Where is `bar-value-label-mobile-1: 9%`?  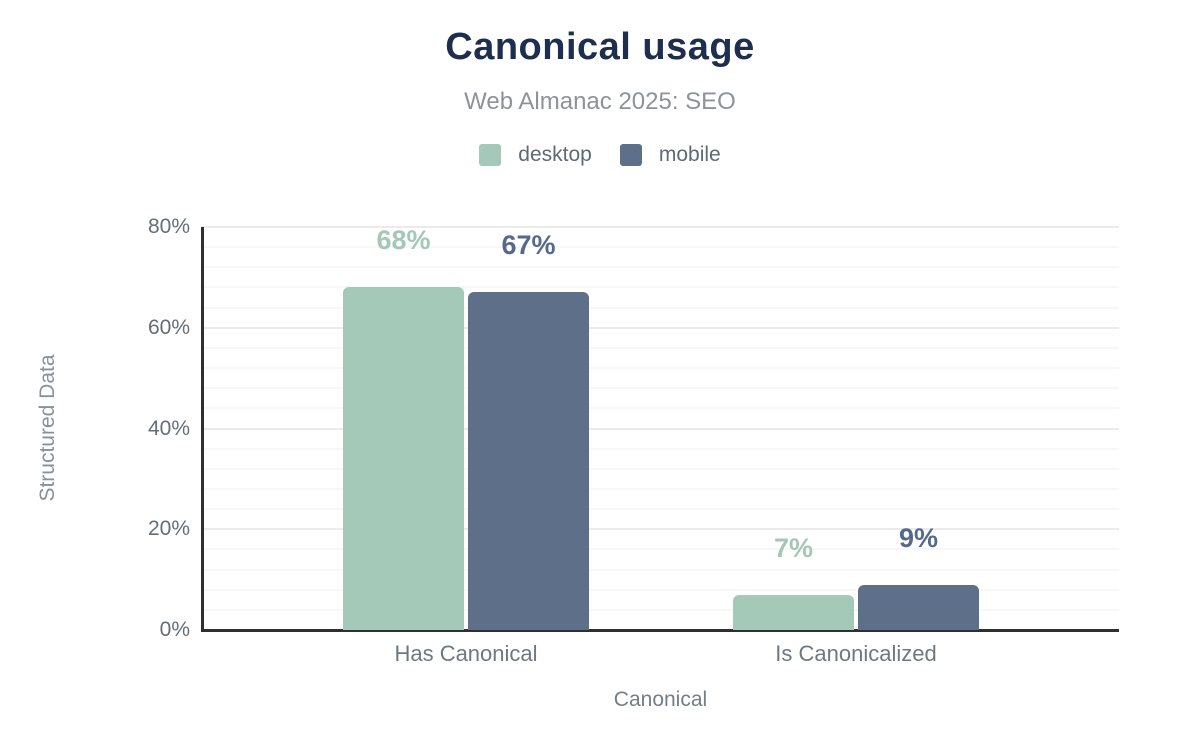 bar-value-label-mobile-1: 9% is located at coordinates (918, 537).